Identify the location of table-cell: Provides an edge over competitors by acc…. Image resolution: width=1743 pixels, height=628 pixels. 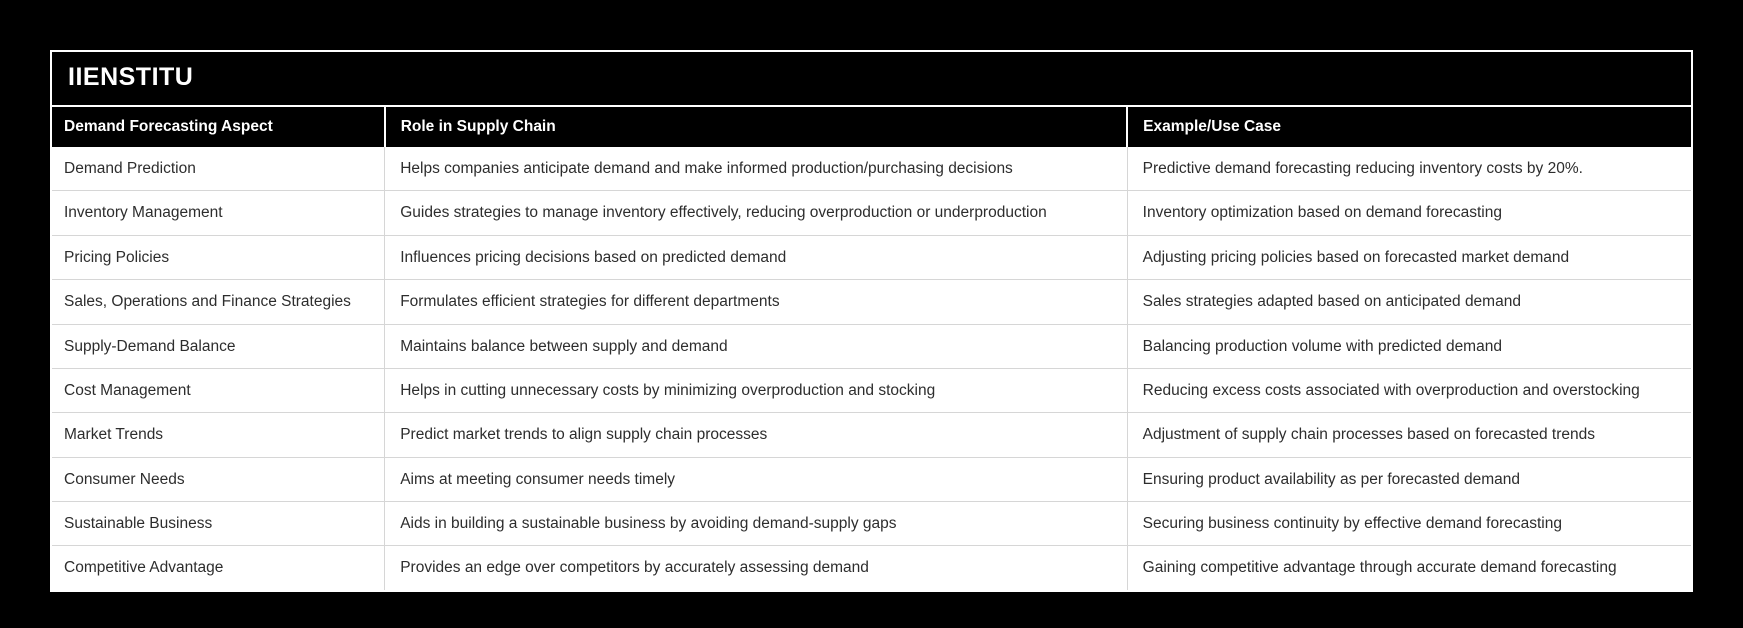
(756, 567).